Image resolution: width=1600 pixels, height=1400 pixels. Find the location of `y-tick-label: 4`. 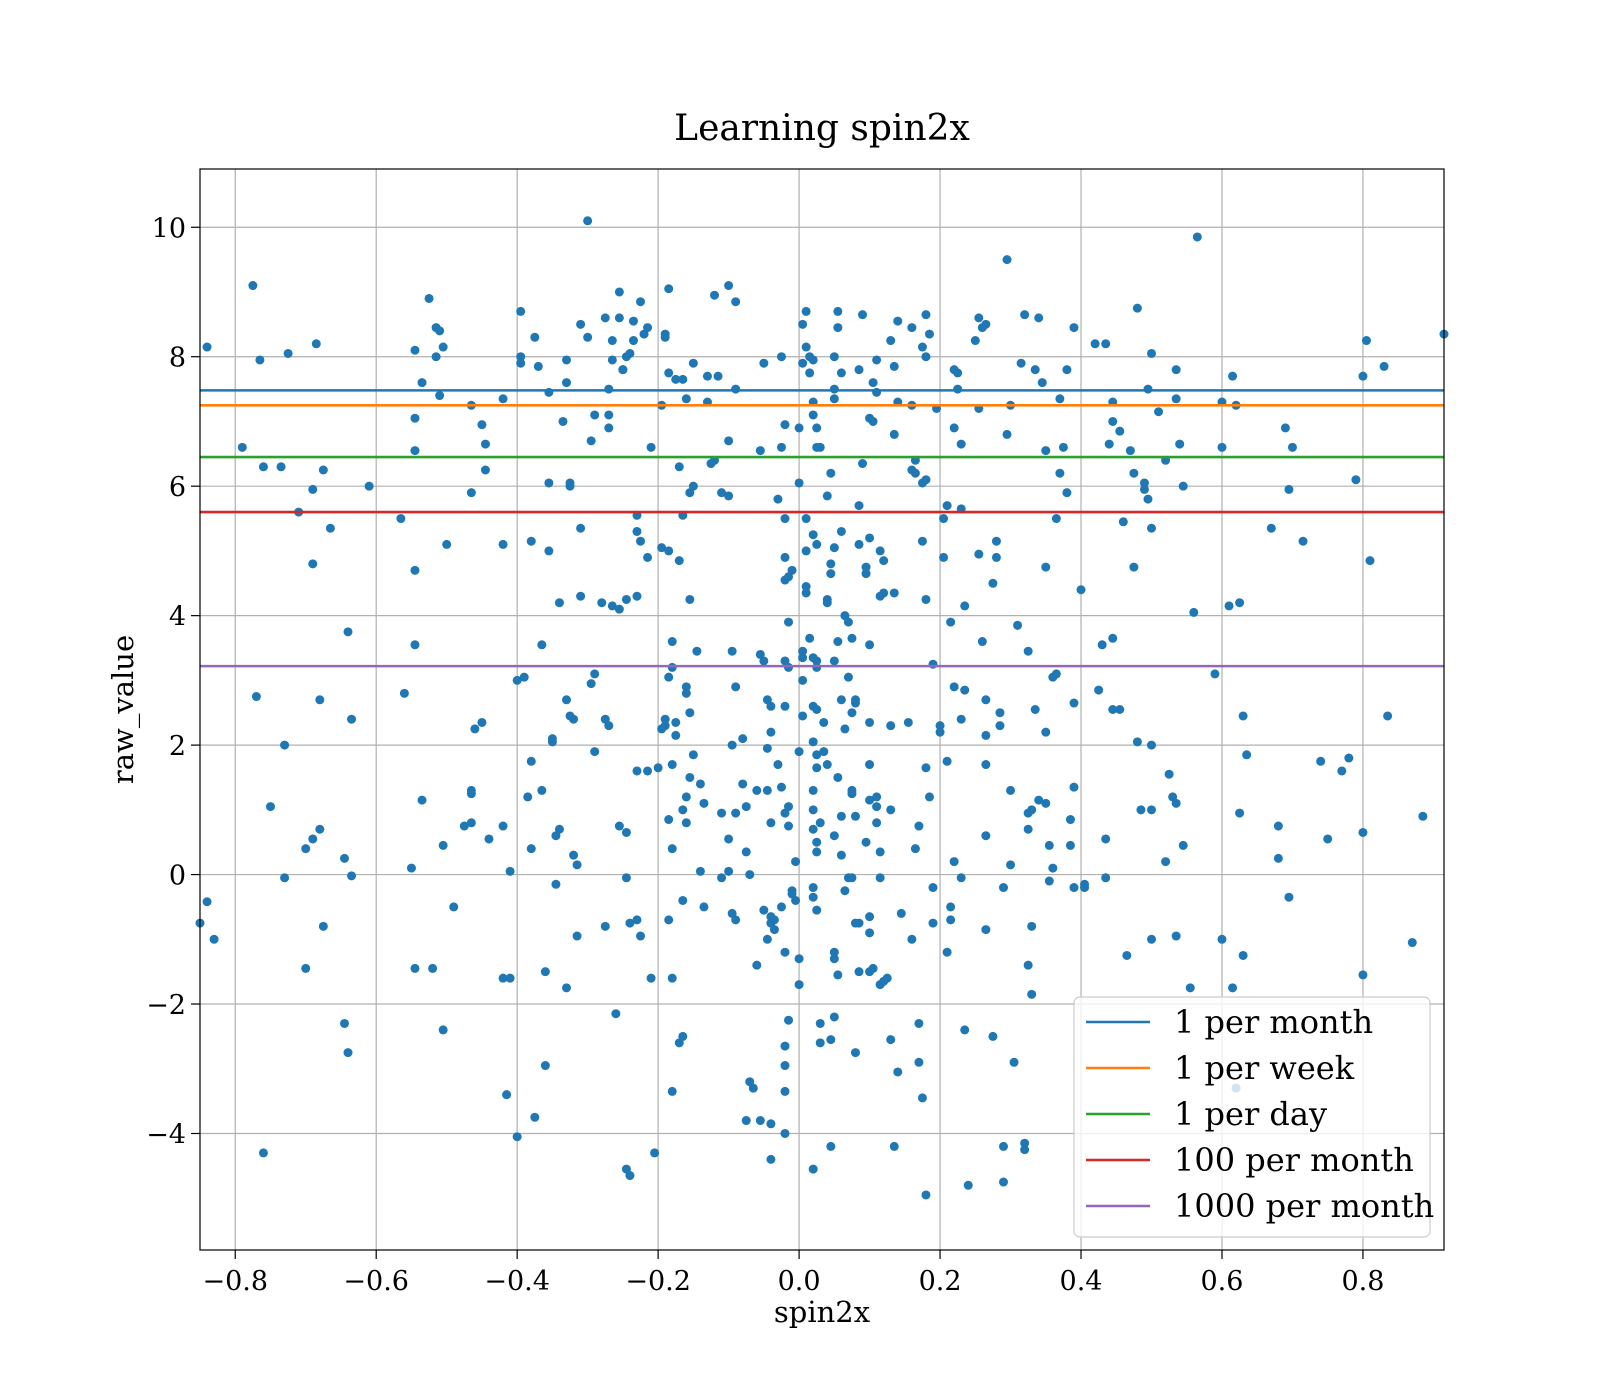

y-tick-label: 4 is located at coordinates (177, 617).